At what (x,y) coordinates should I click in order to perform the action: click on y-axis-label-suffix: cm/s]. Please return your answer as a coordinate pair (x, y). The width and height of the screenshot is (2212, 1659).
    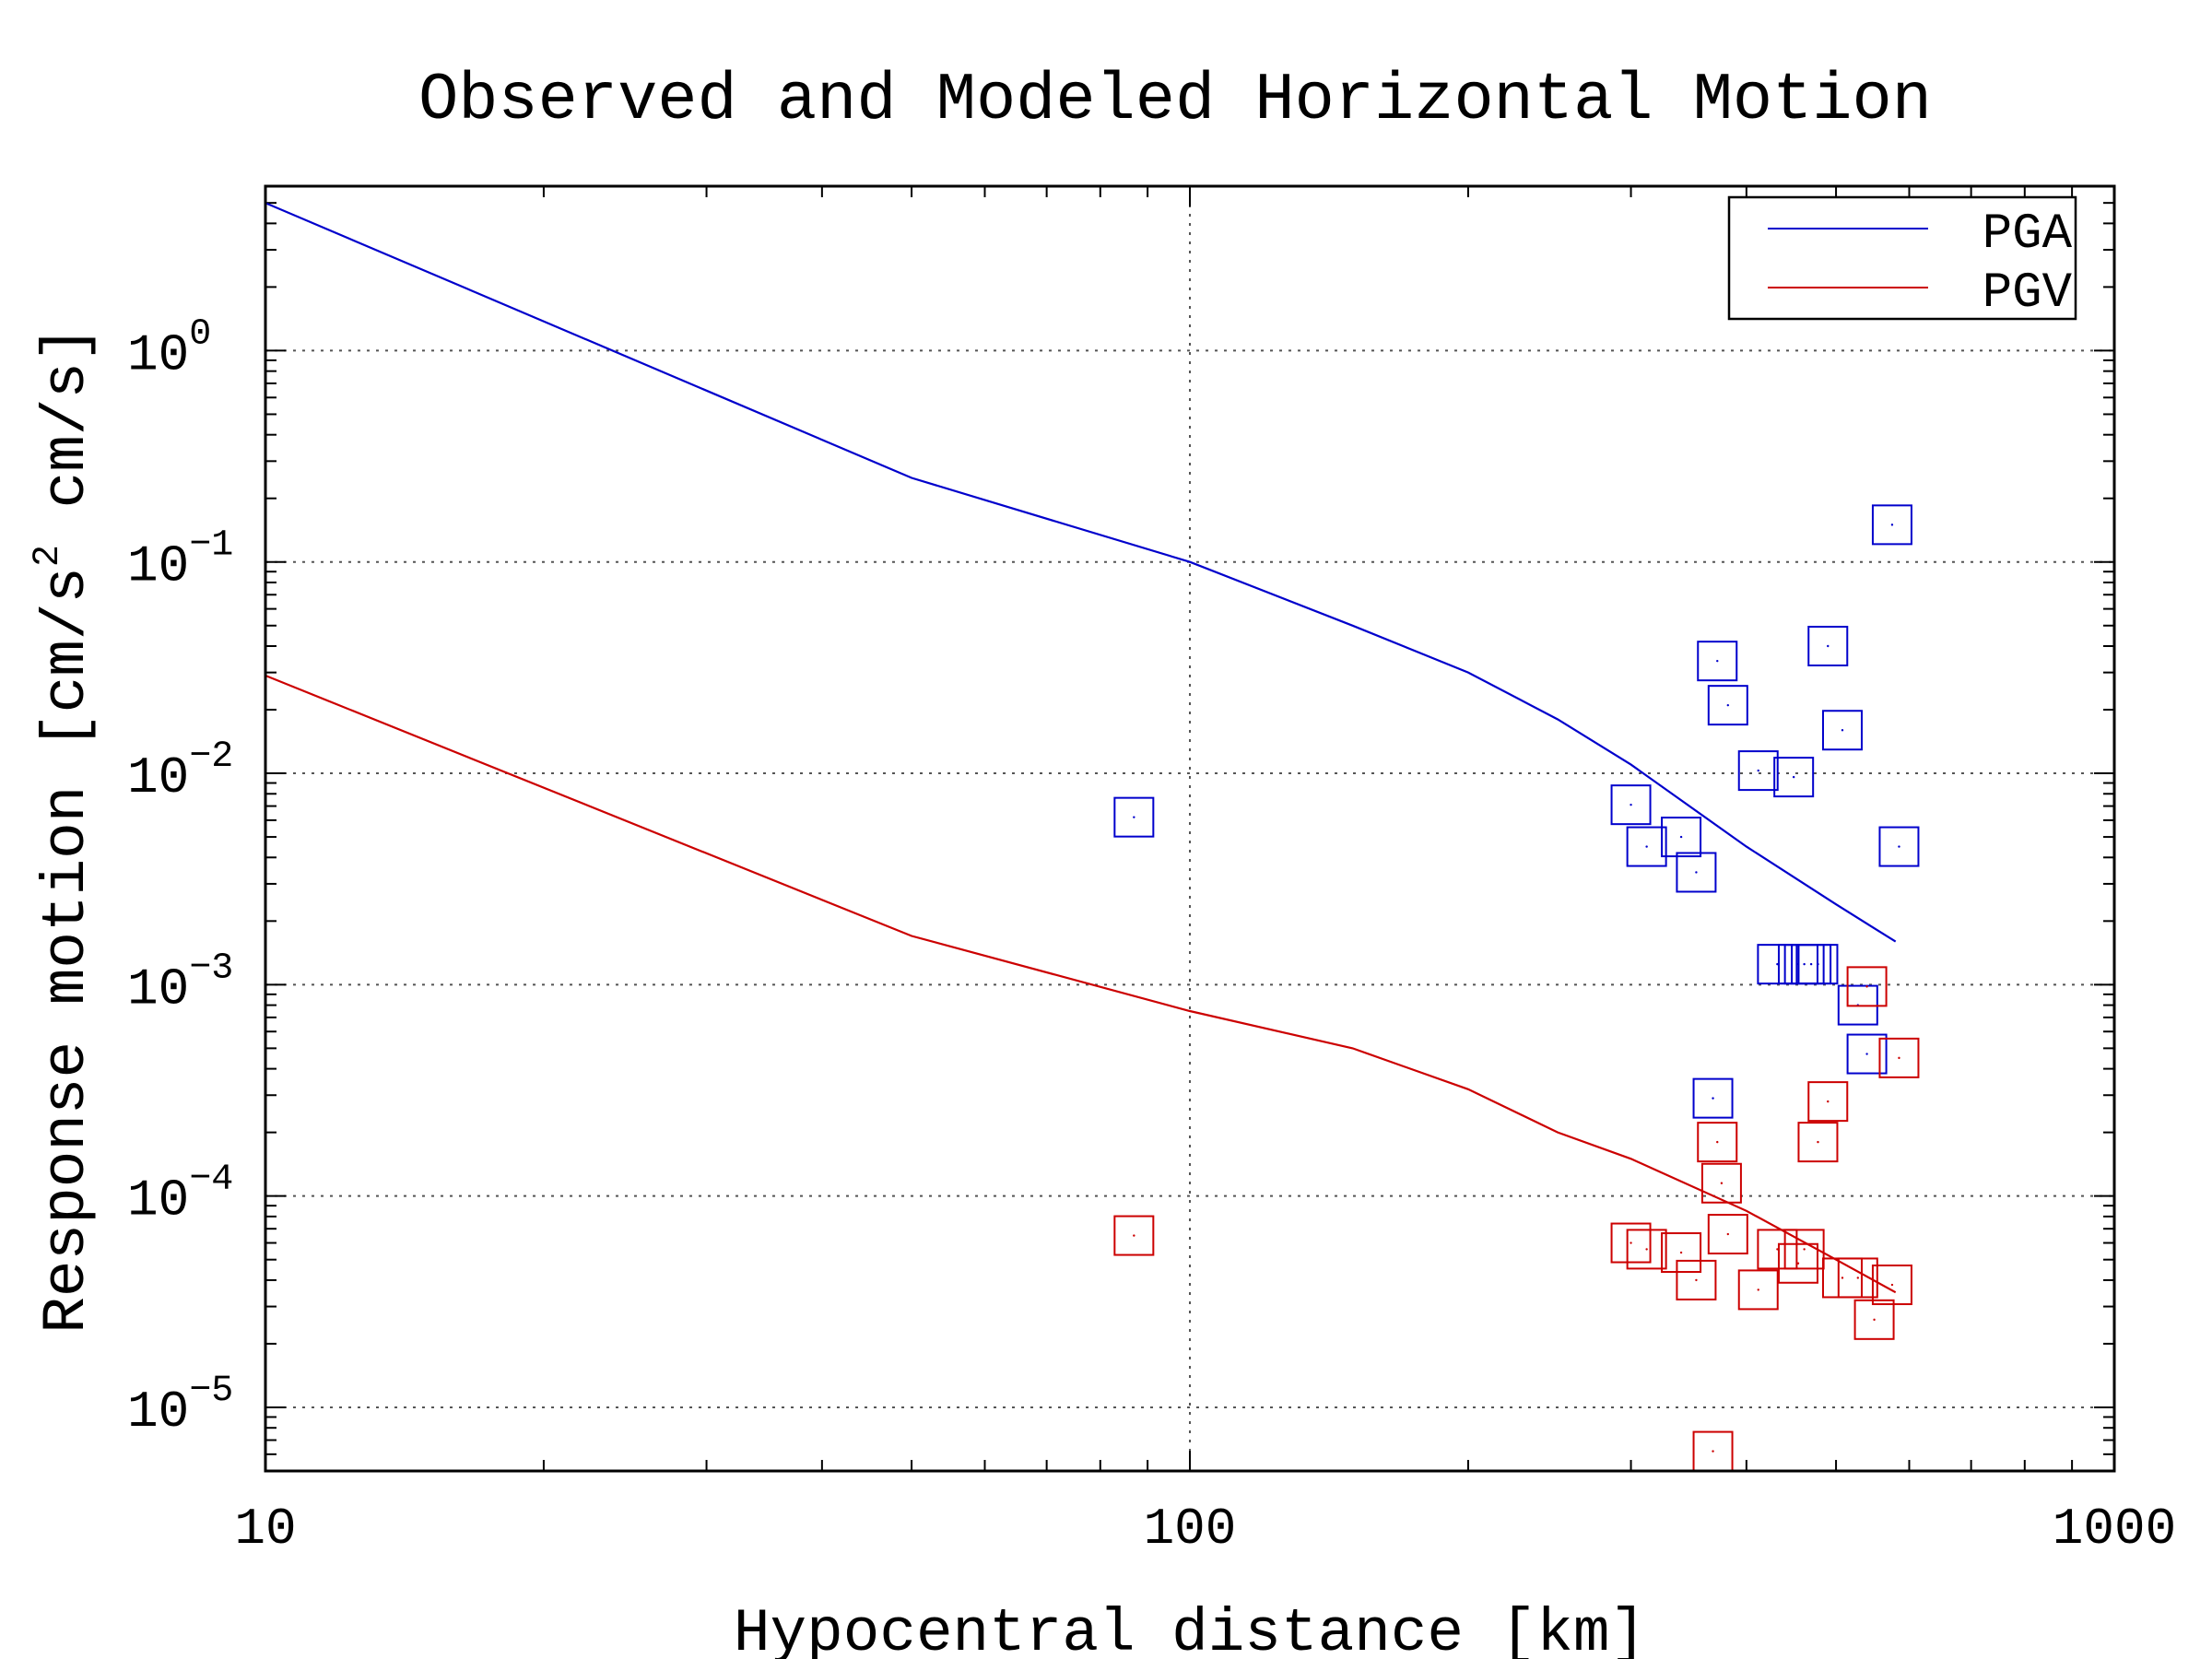
    Looking at the image, I should click on (66, 435).